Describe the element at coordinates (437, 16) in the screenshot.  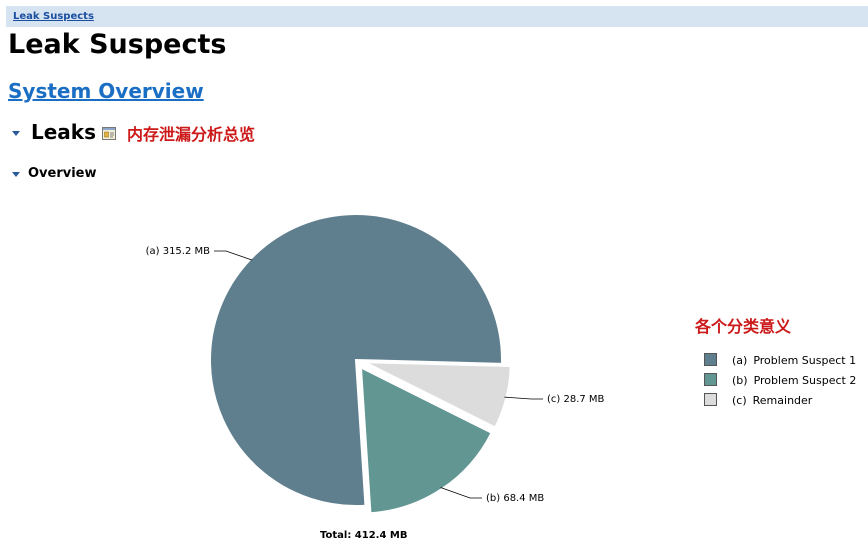
I see `breadcrumb-bar: Leak Suspects` at that location.